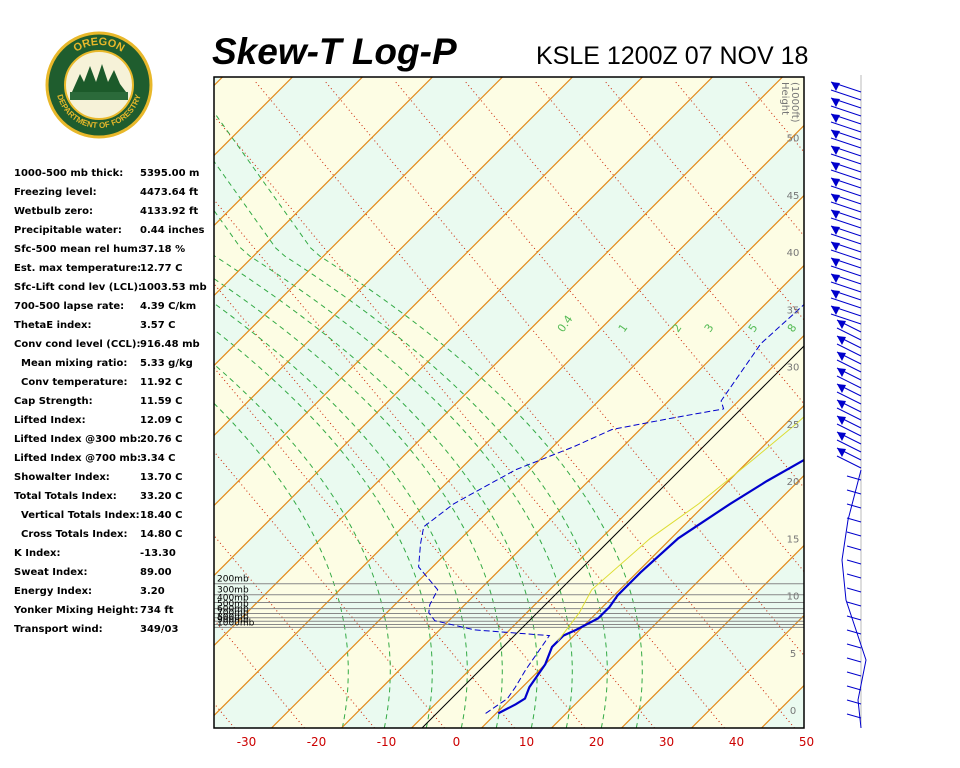  Describe the element at coordinates (69, 306) in the screenshot. I see `stat-label: 700-500 lapse rate:` at that location.